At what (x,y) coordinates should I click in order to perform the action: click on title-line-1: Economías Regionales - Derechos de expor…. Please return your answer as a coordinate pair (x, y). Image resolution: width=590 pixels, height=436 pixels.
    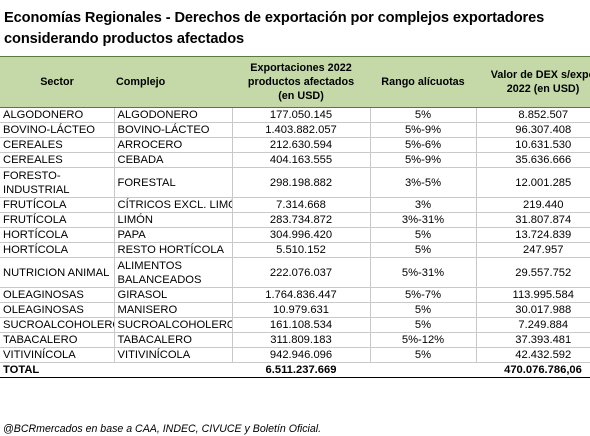
    Looking at the image, I should click on (274, 18).